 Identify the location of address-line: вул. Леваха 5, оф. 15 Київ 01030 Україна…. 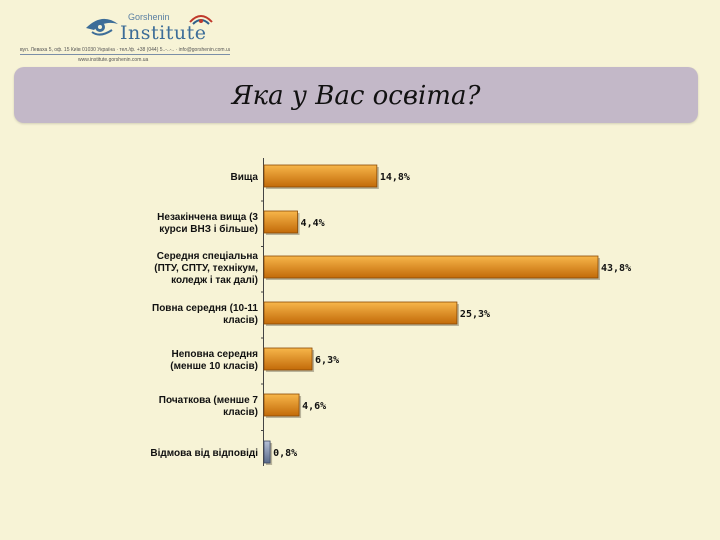
(125, 50).